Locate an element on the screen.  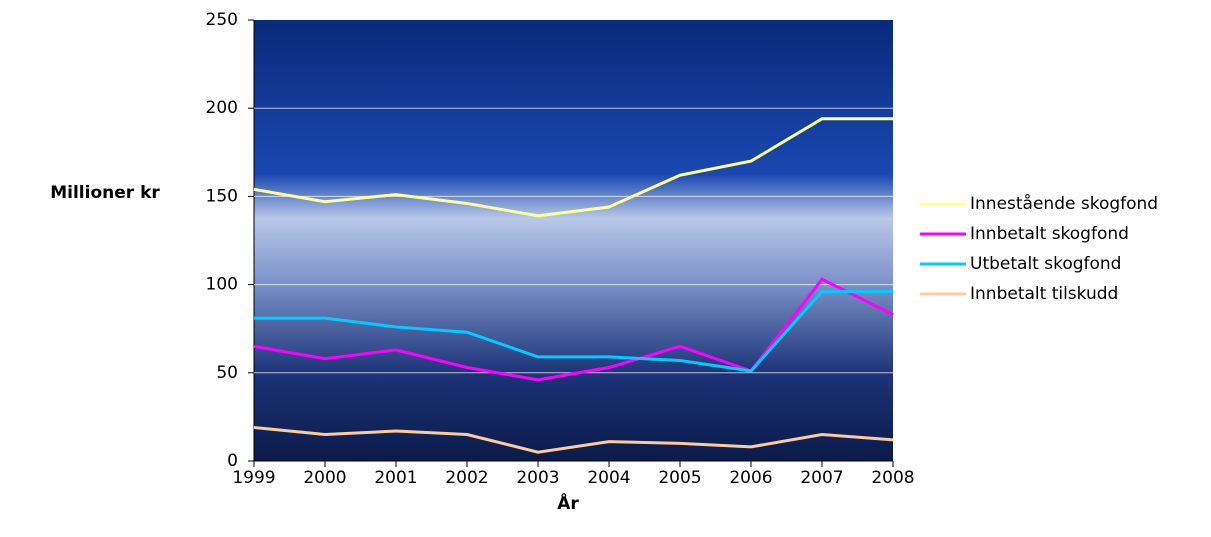
x-tick-label: 2006 is located at coordinates (750, 478).